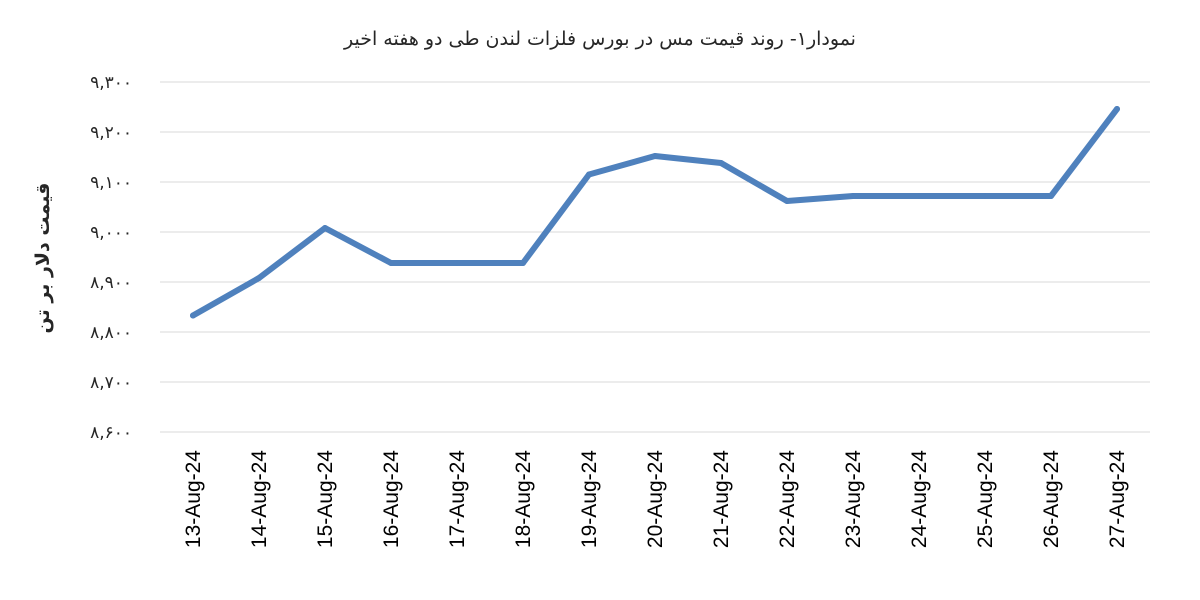  I want to click on x-tick-label: 27-Aug-24, so click(1117, 499).